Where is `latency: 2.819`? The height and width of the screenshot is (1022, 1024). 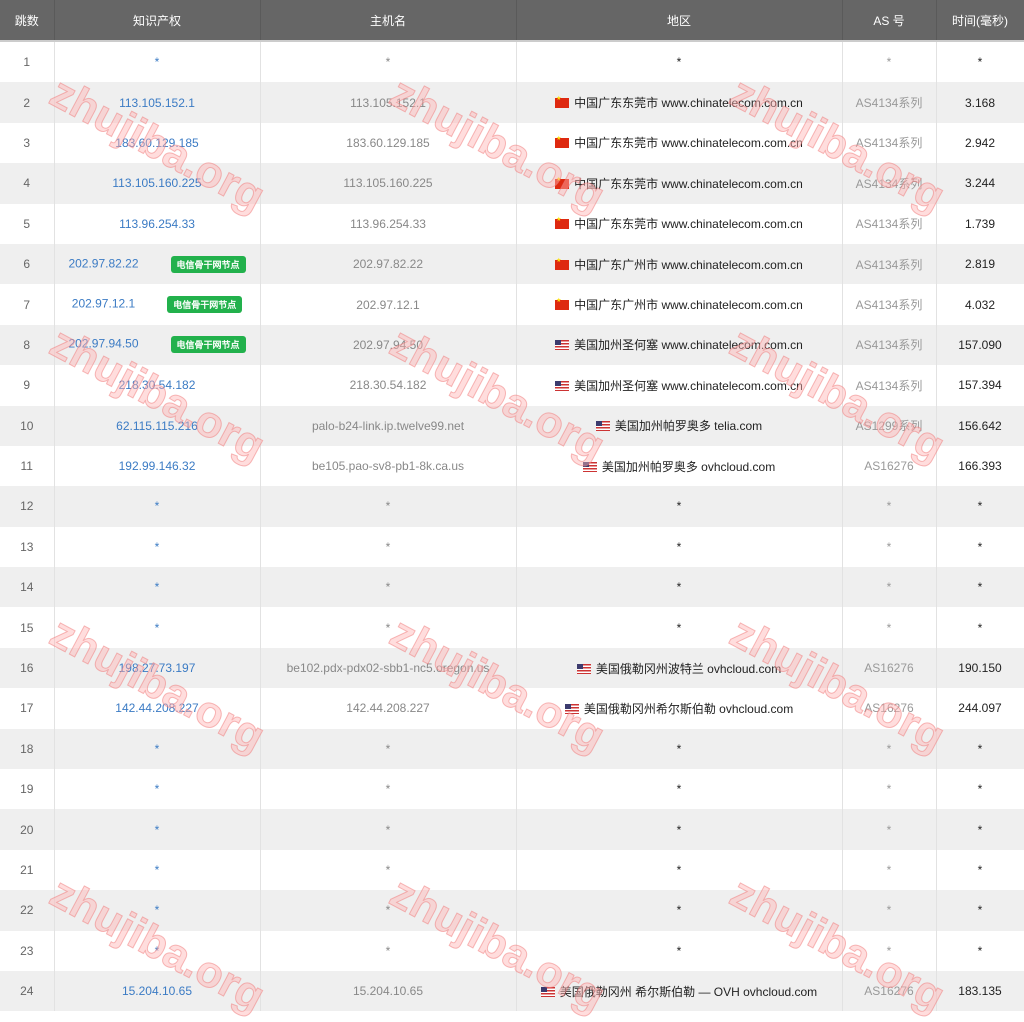
latency: 2.819 is located at coordinates (980, 264).